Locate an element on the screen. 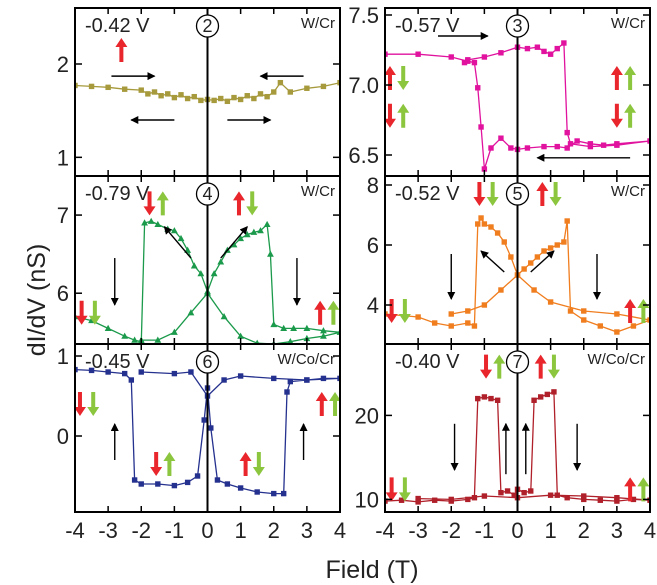 The height and width of the screenshot is (585, 657). x-tick-label: 1 is located at coordinates (551, 530).